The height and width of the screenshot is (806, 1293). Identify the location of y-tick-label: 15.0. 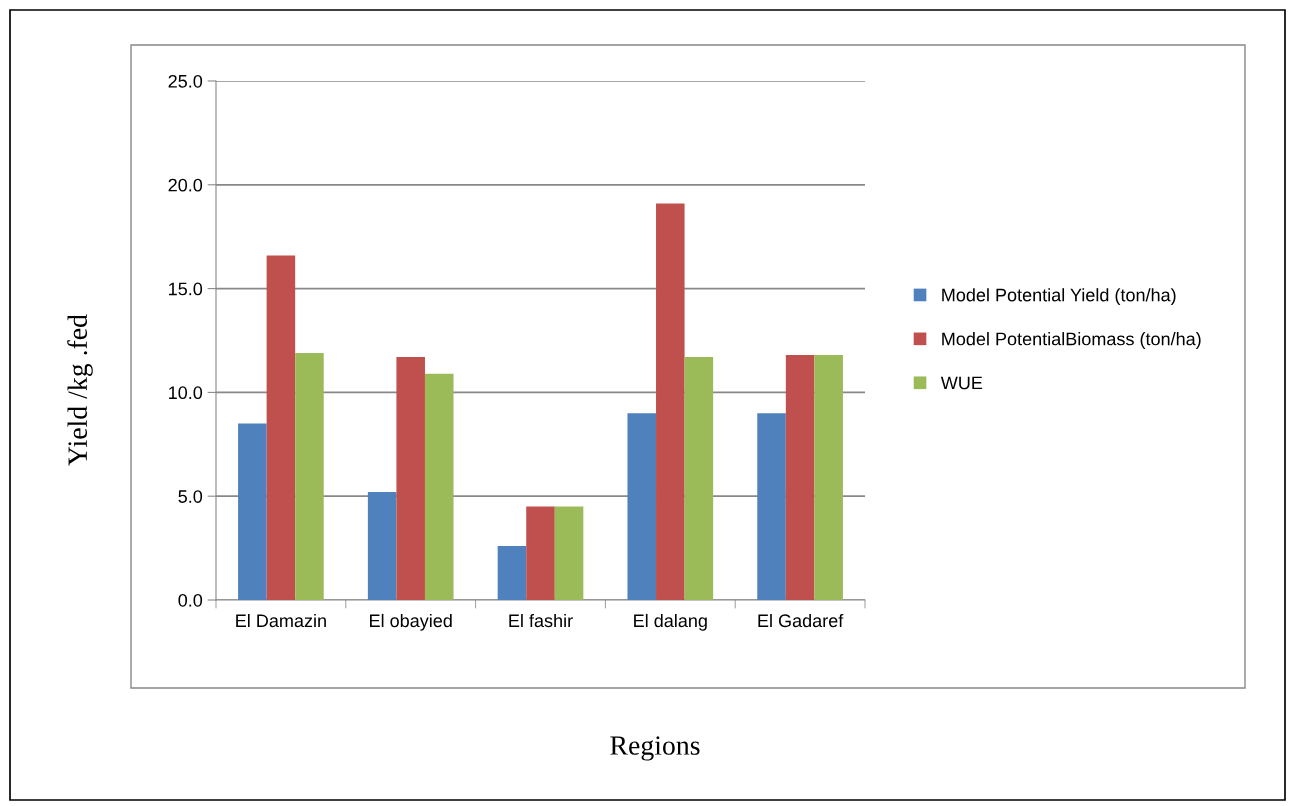
(186, 289).